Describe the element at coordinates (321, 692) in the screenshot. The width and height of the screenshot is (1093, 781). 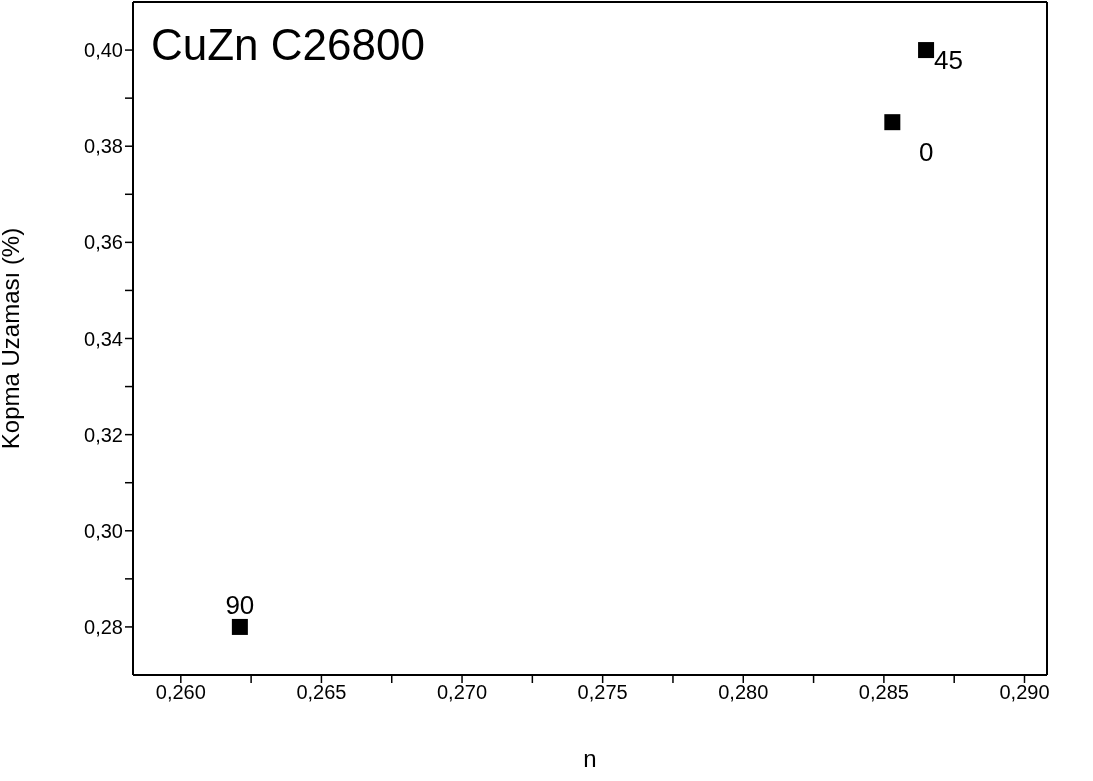
I see `x-tick-label: 0,265` at that location.